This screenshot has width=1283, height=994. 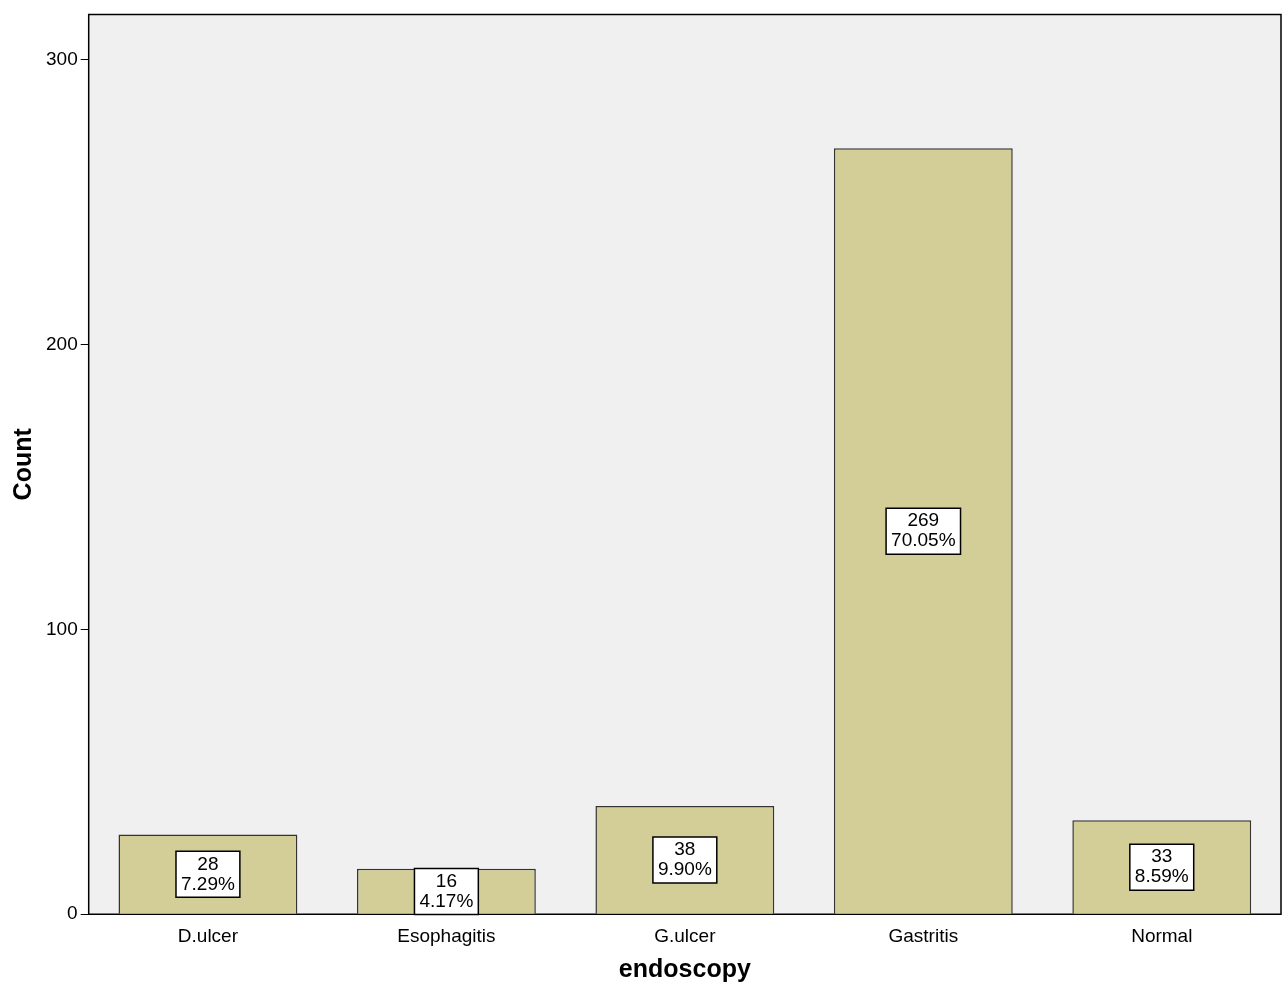 I want to click on y-tick-label: 100, so click(x=62, y=628).